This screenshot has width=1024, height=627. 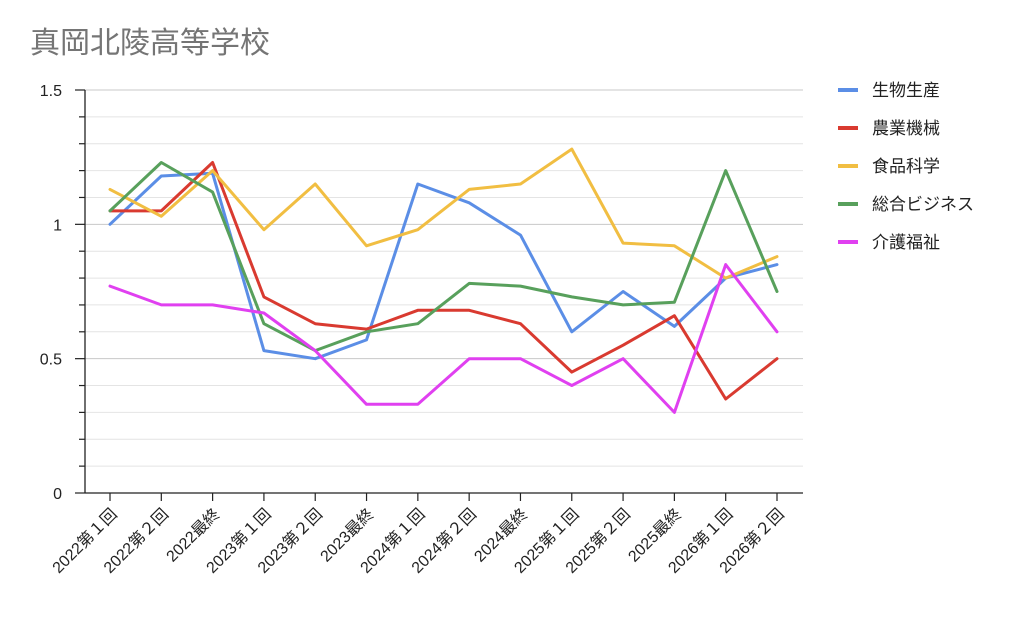 What do you see at coordinates (906, 129) in the screenshot?
I see `legend-label: 農業機械` at bounding box center [906, 129].